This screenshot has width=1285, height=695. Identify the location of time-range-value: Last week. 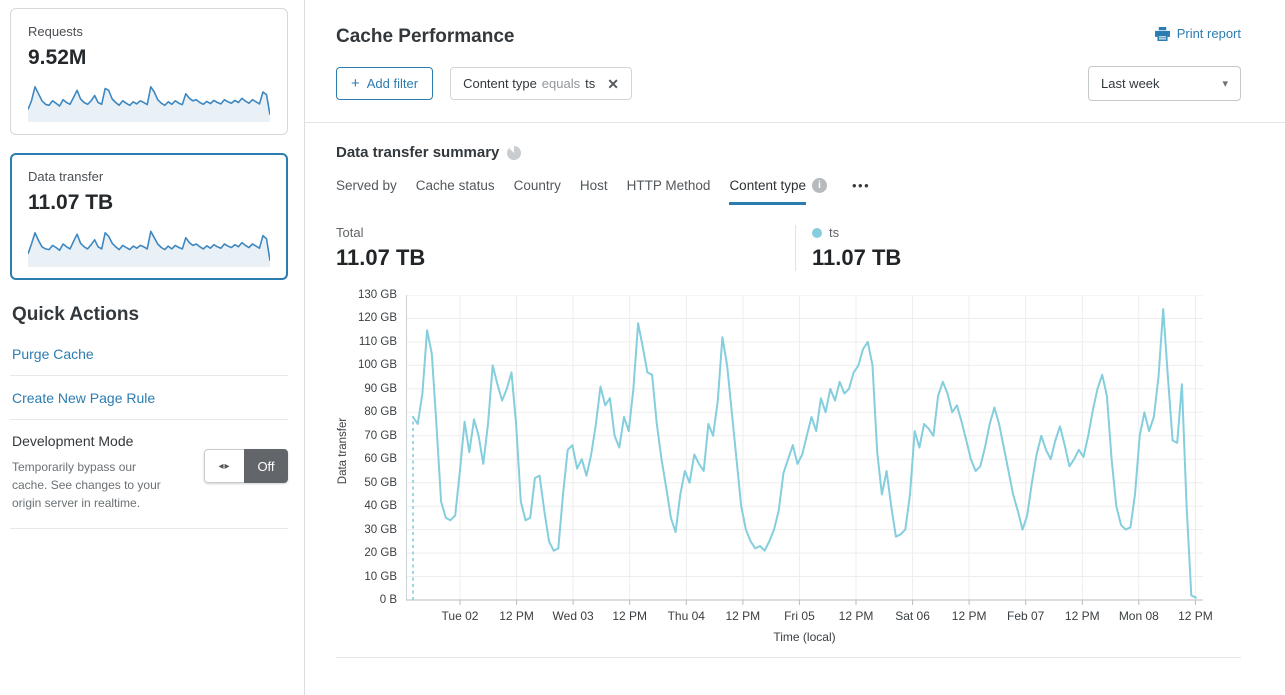
(1130, 83).